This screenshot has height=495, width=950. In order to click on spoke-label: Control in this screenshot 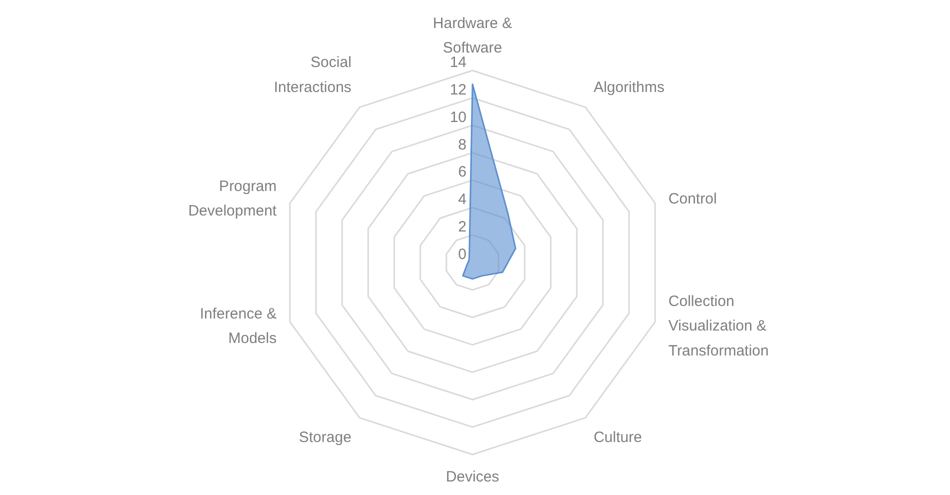, I will do `click(692, 199)`.